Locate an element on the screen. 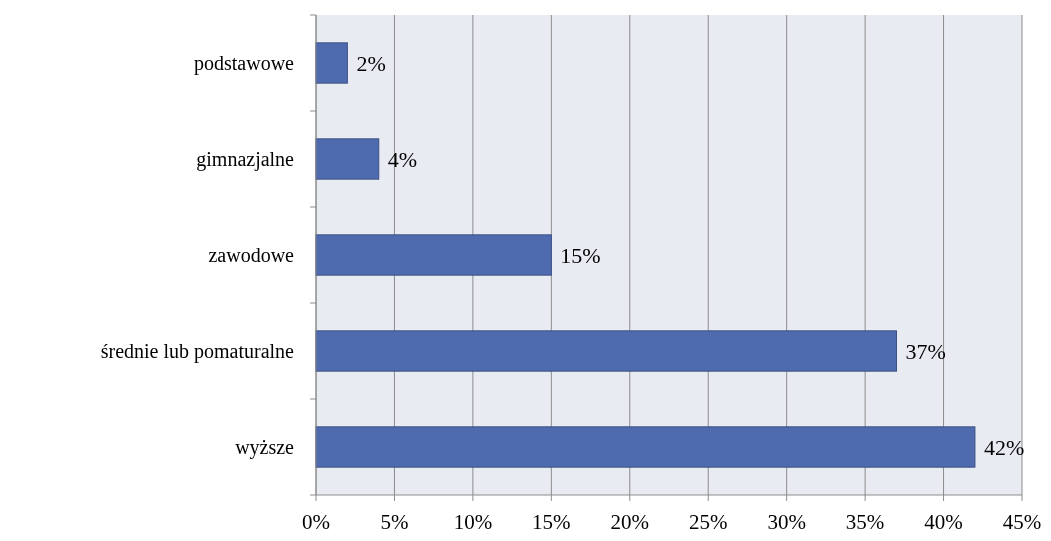 The width and height of the screenshot is (1051, 541). x-tick-label: 5% is located at coordinates (394, 522).